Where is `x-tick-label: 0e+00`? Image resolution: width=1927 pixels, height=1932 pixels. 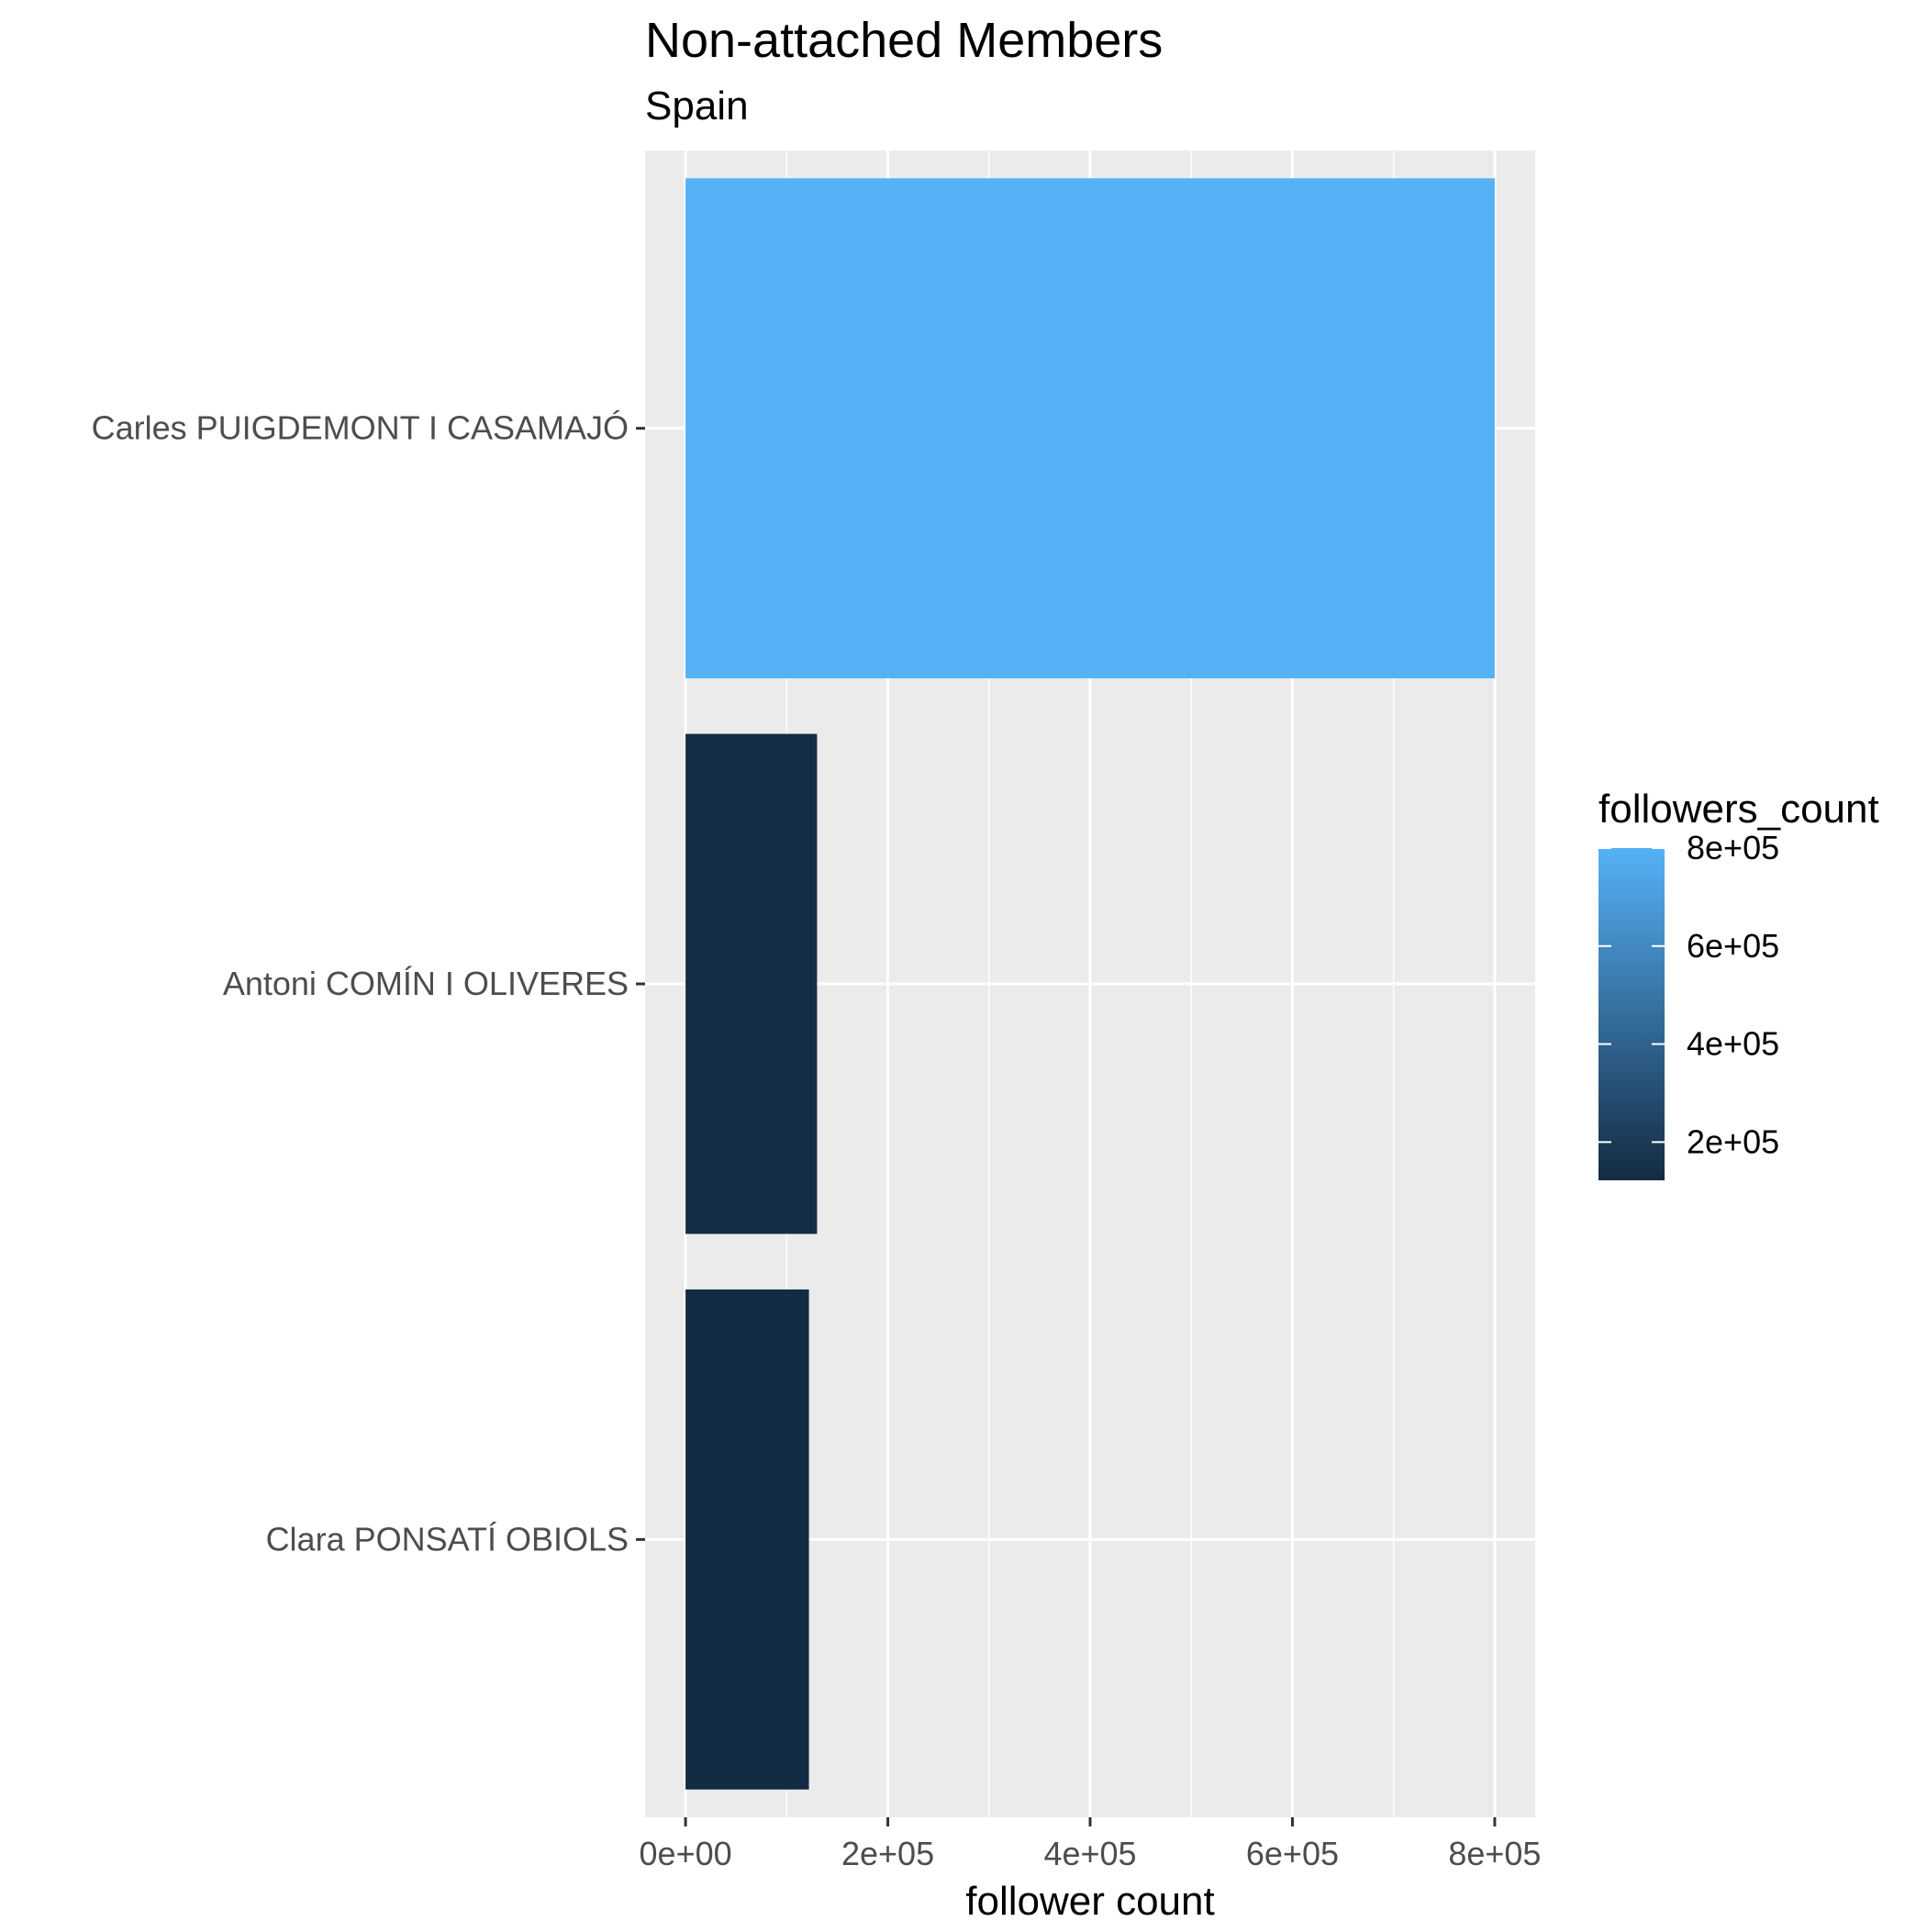 x-tick-label: 0e+00 is located at coordinates (686, 1853).